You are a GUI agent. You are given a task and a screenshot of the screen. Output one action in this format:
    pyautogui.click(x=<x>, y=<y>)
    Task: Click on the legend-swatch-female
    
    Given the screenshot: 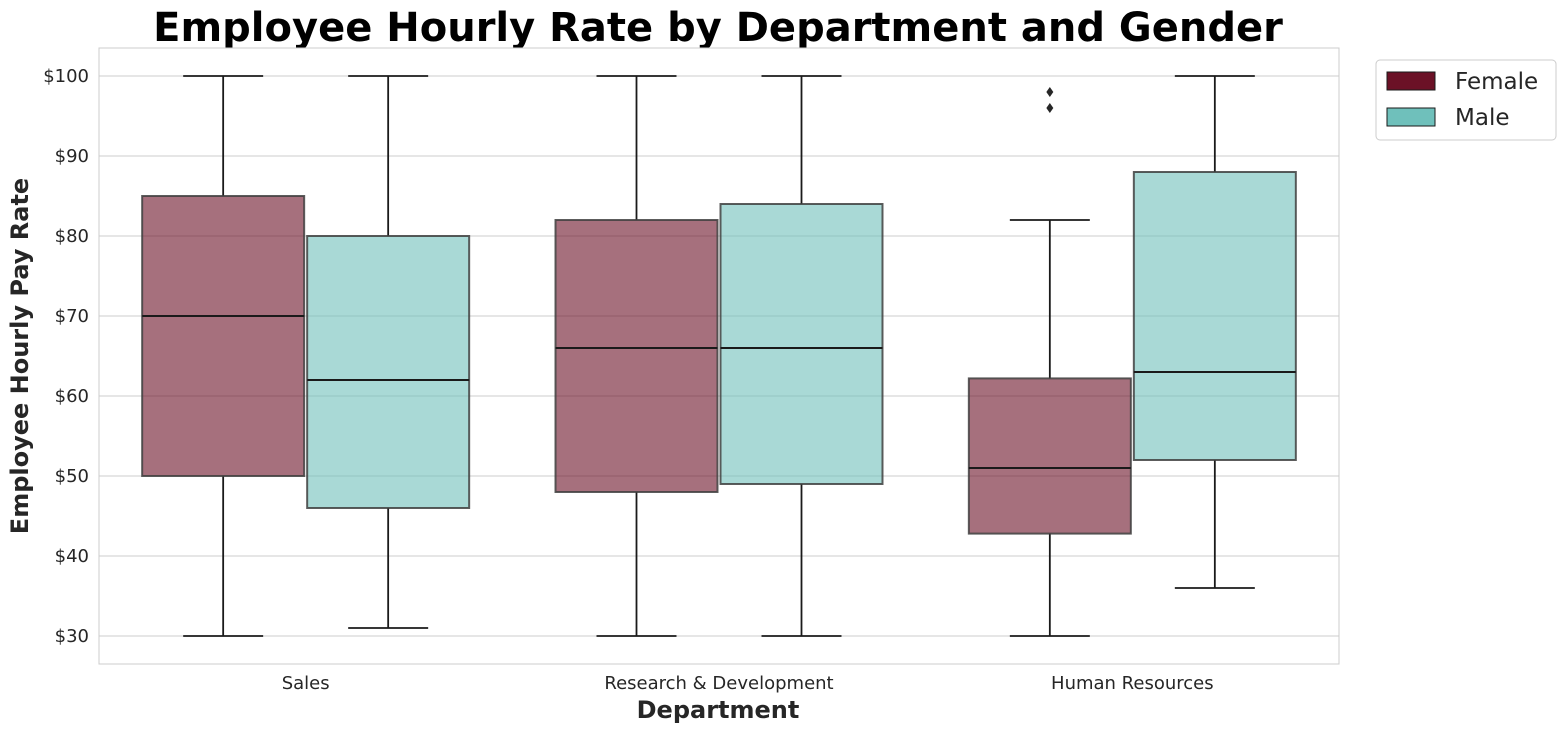 What is the action you would take?
    pyautogui.click(x=1411, y=81)
    